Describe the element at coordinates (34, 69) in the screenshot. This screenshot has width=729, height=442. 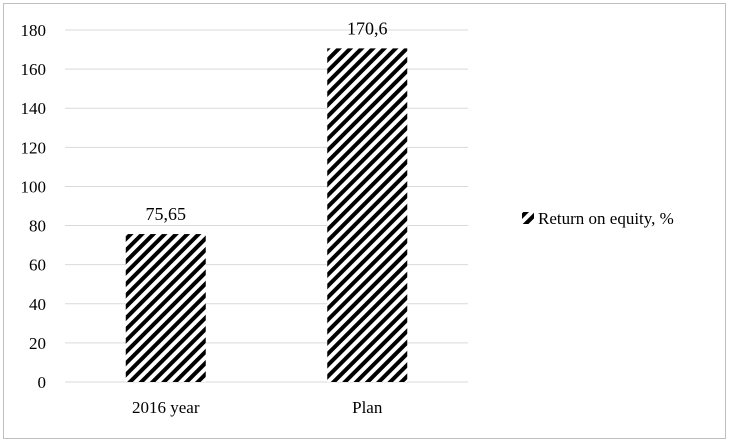
I see `y-tick-label-160: 160` at that location.